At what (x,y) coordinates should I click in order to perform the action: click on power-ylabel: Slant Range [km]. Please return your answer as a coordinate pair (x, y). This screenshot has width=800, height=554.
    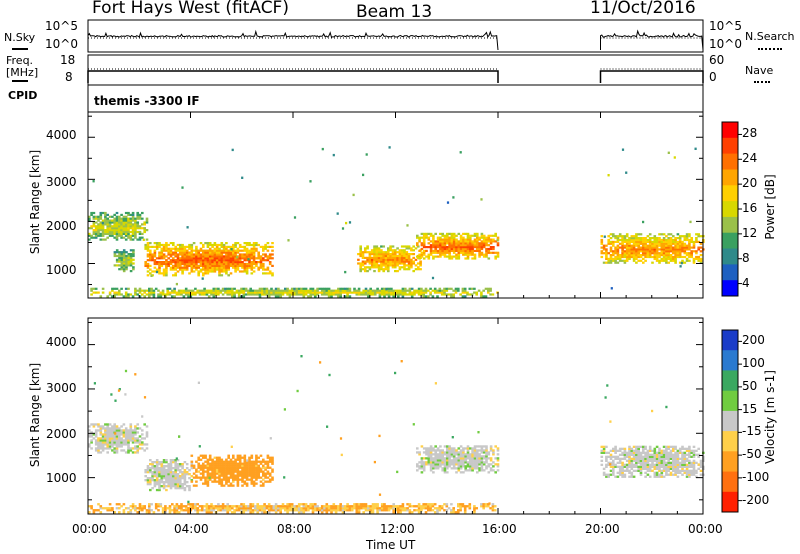
    Looking at the image, I should click on (35, 202).